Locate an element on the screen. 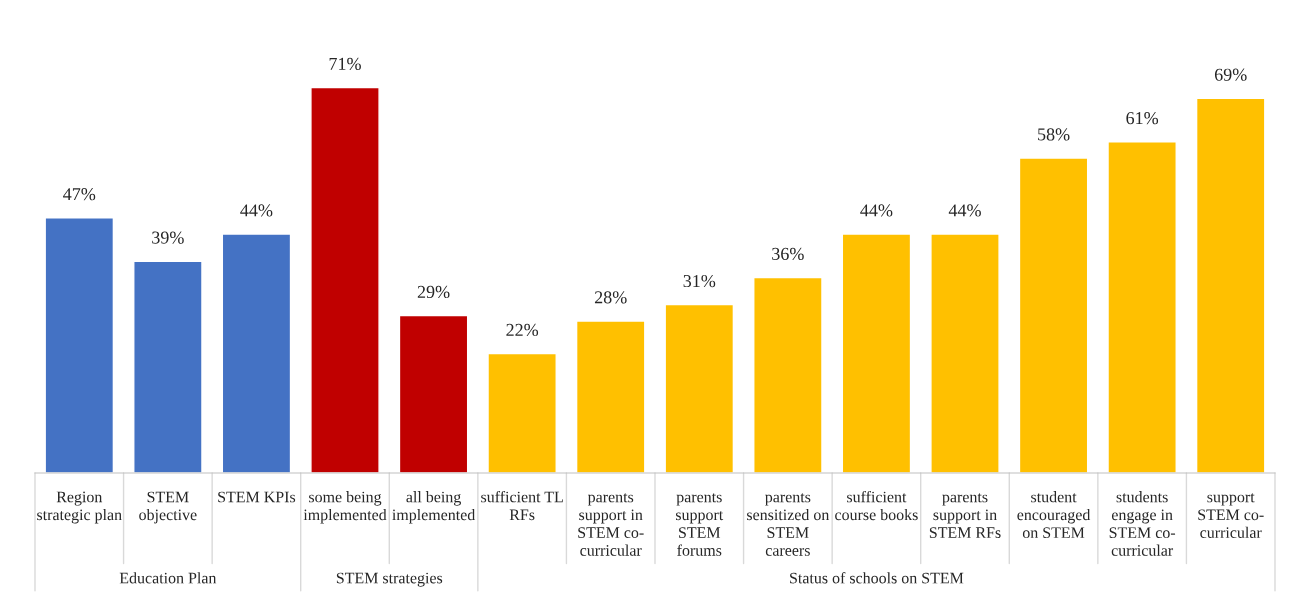 Image resolution: width=1289 pixels, height=598 pixels. x-tick-label: sufficient course books is located at coordinates (876, 505).